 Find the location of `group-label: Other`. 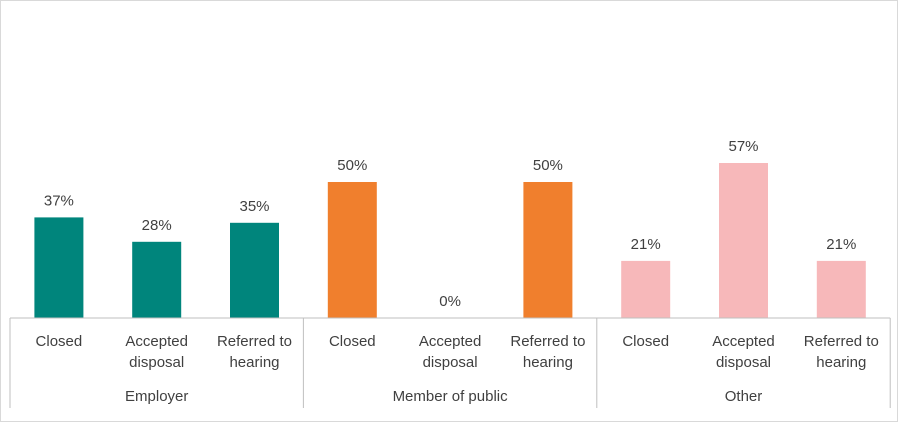

group-label: Other is located at coordinates (744, 396).